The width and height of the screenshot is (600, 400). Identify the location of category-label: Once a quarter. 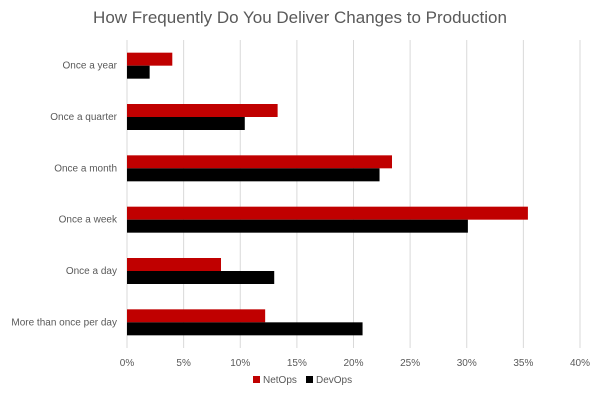
(83, 117).